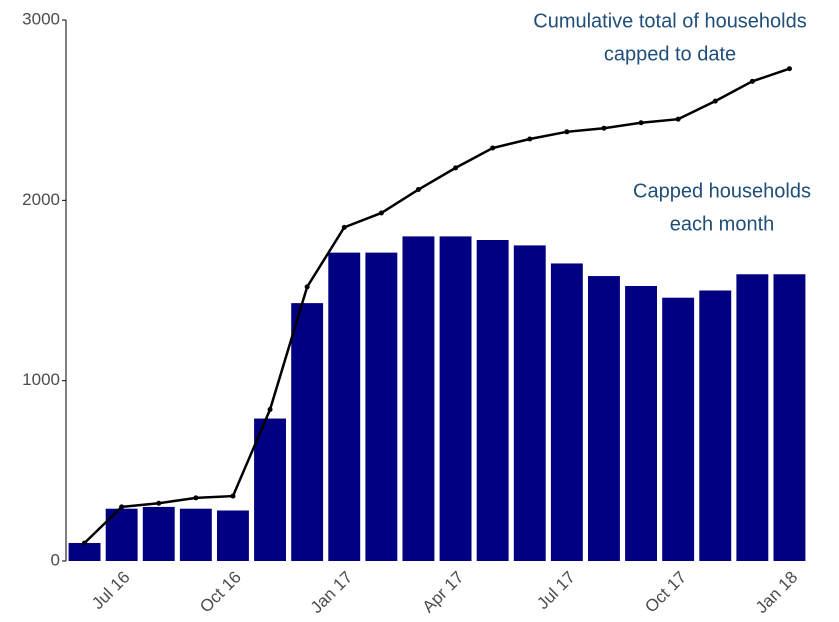 The width and height of the screenshot is (839, 622). I want to click on x-tick-label: Oct 17, so click(665, 592).